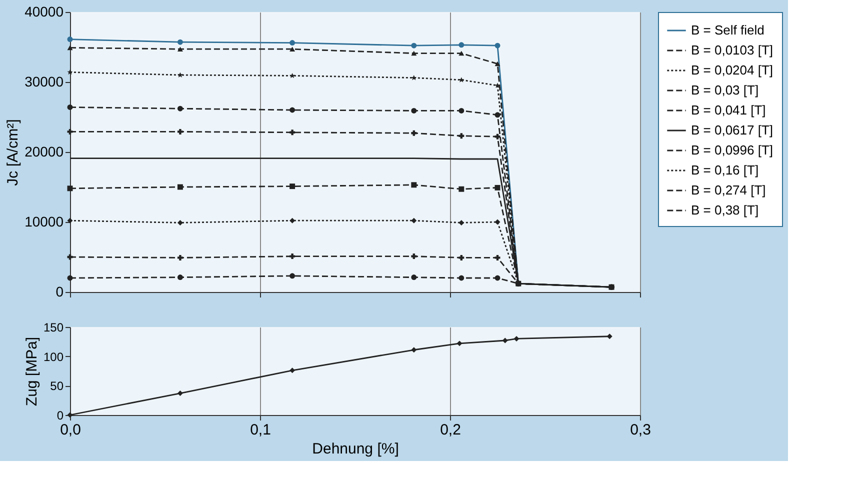  Describe the element at coordinates (732, 150) in the screenshot. I see `legend-label: B = 0,0996 [T]` at that location.